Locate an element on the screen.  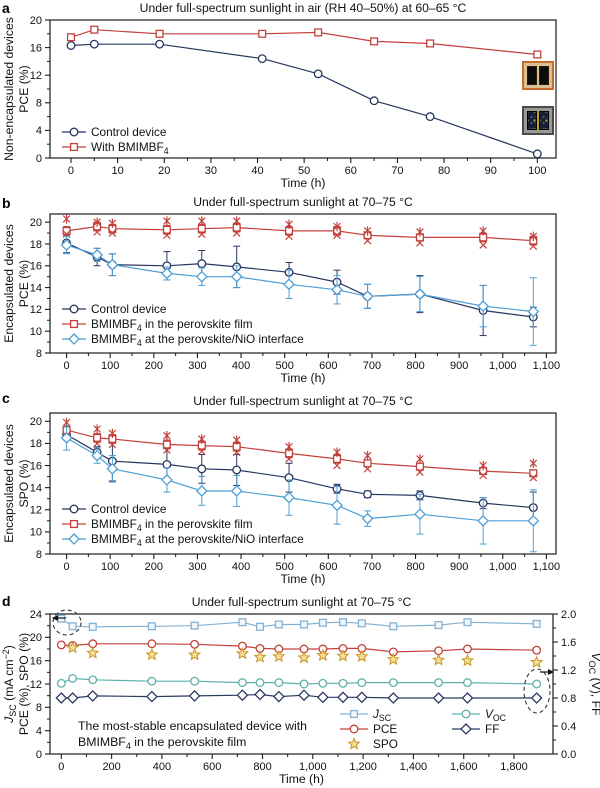
svg-text: 30 is located at coordinates (211, 171).